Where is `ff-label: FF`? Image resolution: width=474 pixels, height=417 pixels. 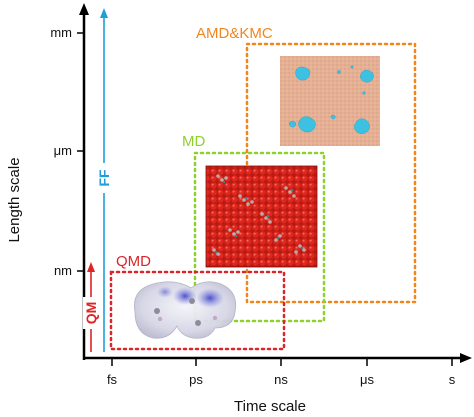
ff-label: FF is located at coordinates (104, 178).